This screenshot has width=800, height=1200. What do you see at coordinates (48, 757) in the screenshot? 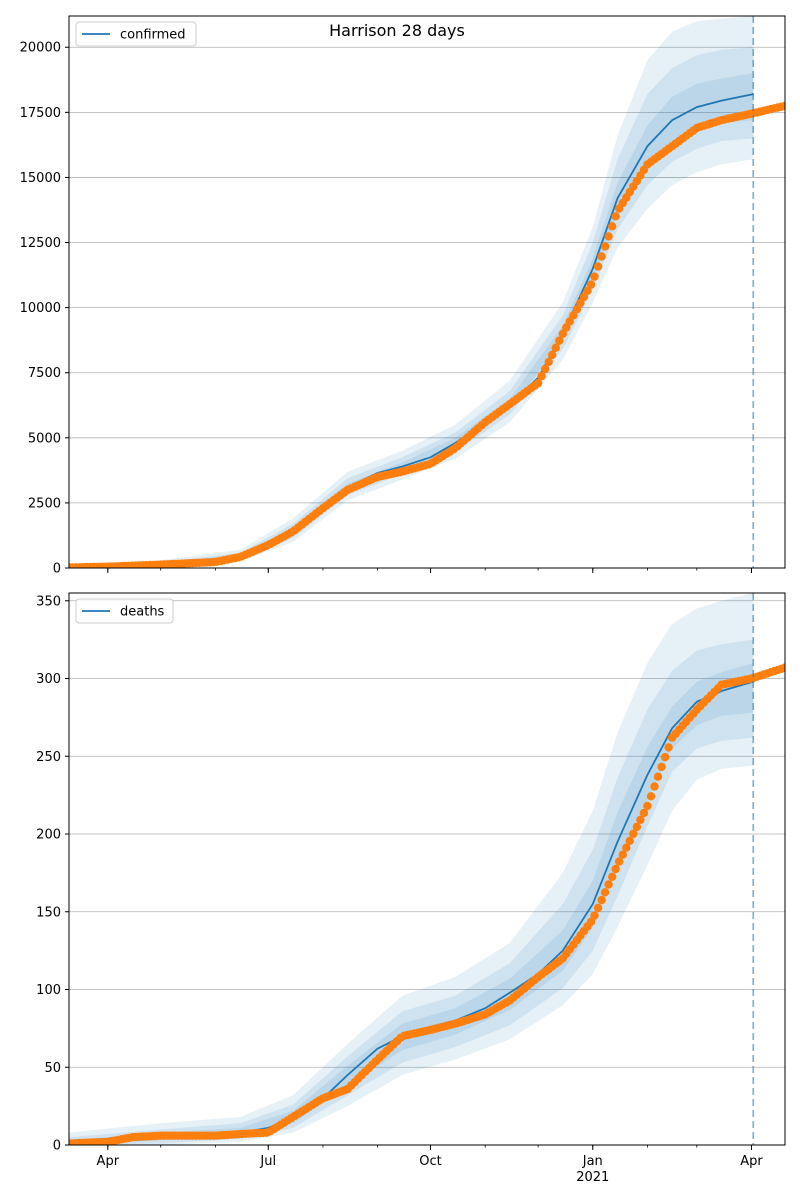
I see `deaths-y-tick-label: 250` at bounding box center [48, 757].